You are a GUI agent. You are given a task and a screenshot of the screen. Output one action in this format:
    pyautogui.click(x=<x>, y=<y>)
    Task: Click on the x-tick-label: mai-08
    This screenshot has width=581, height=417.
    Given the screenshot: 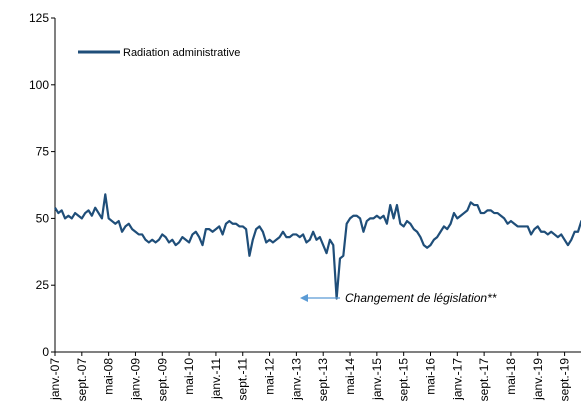 What is the action you would take?
    pyautogui.click(x=109, y=376)
    